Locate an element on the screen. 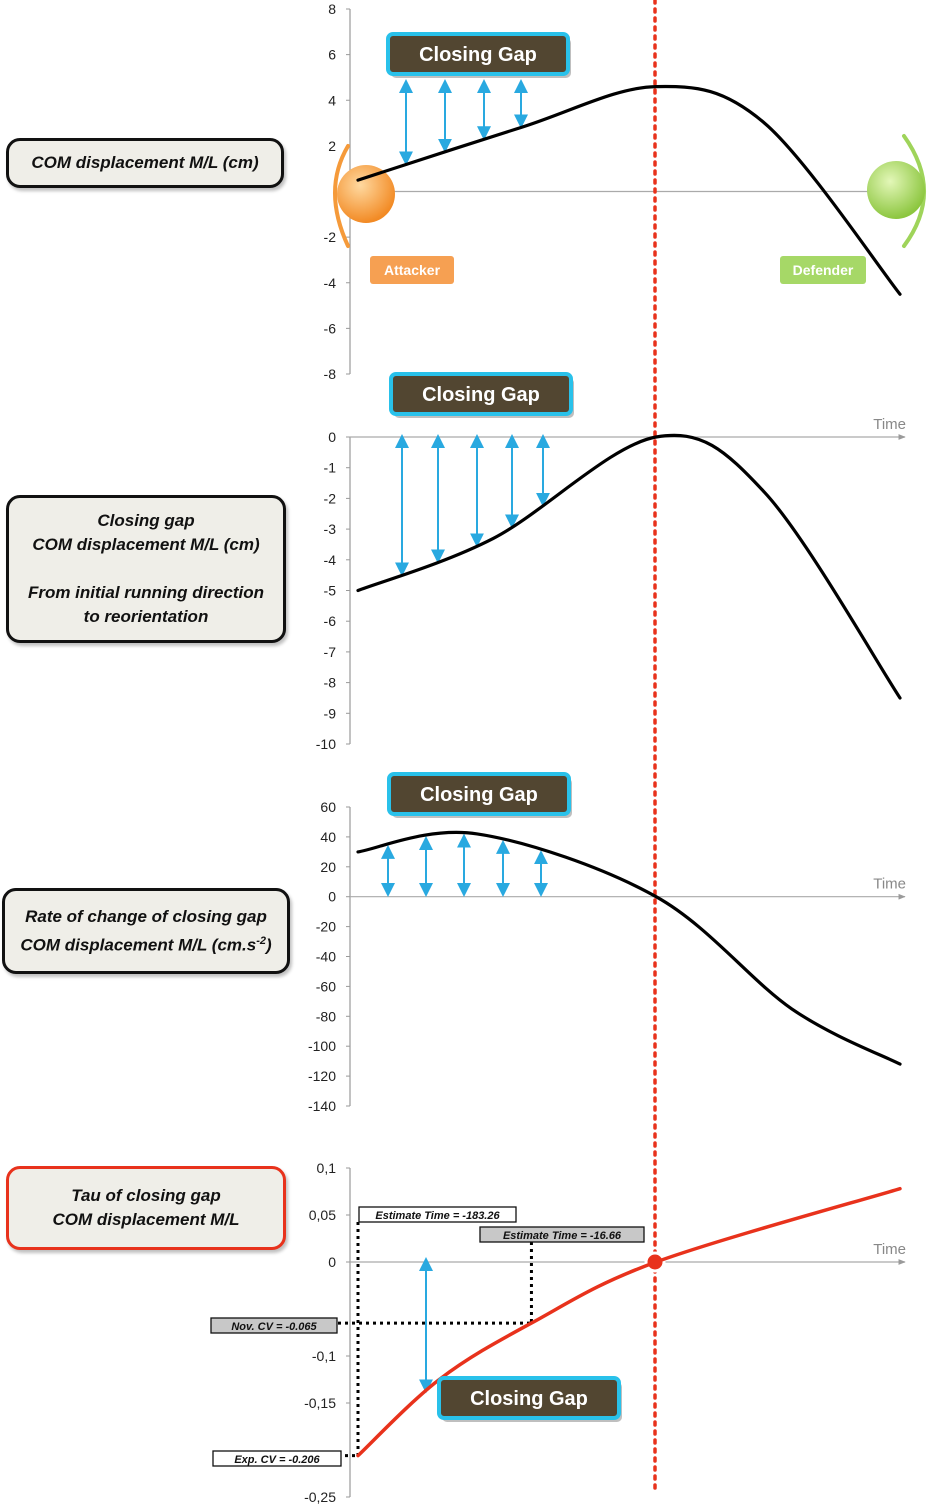 This screenshot has width=928, height=1508. panel2-y-tick-label: -7 is located at coordinates (330, 652).